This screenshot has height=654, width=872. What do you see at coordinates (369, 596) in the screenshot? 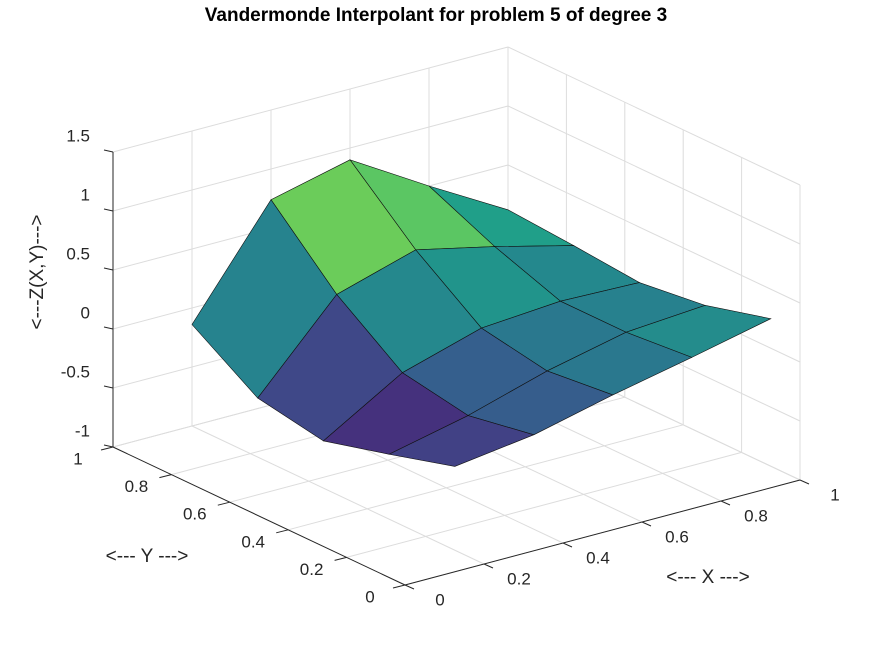
I see `y-tick-label: 0` at bounding box center [369, 596].